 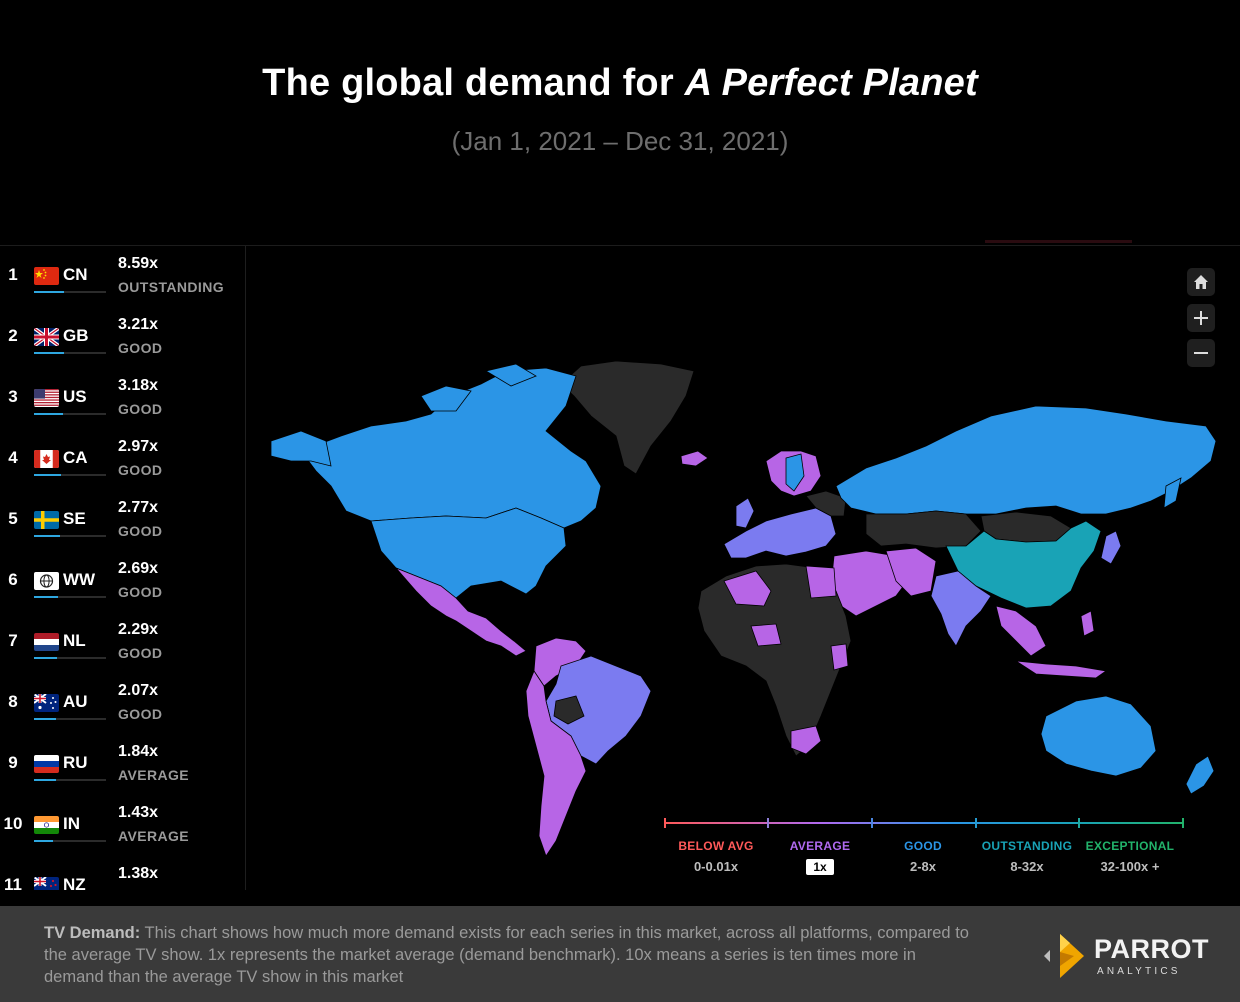 I want to click on legend-category: AVERAGE, so click(x=820, y=846).